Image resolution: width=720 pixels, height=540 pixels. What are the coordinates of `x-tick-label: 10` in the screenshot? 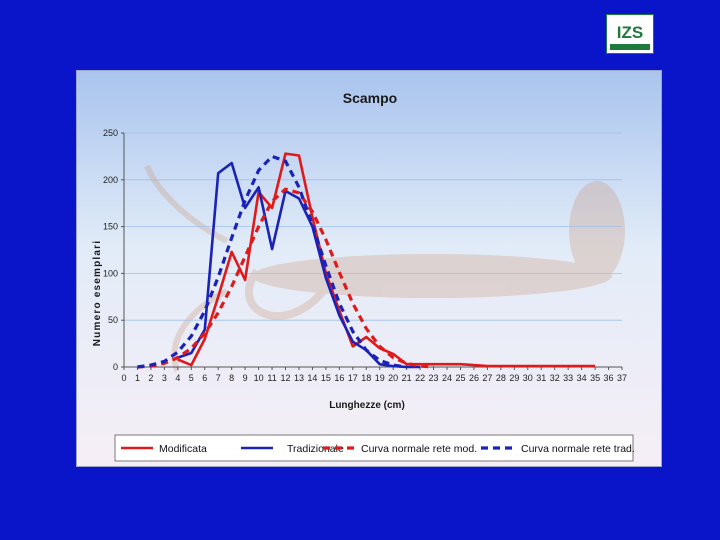 It's located at (259, 378).